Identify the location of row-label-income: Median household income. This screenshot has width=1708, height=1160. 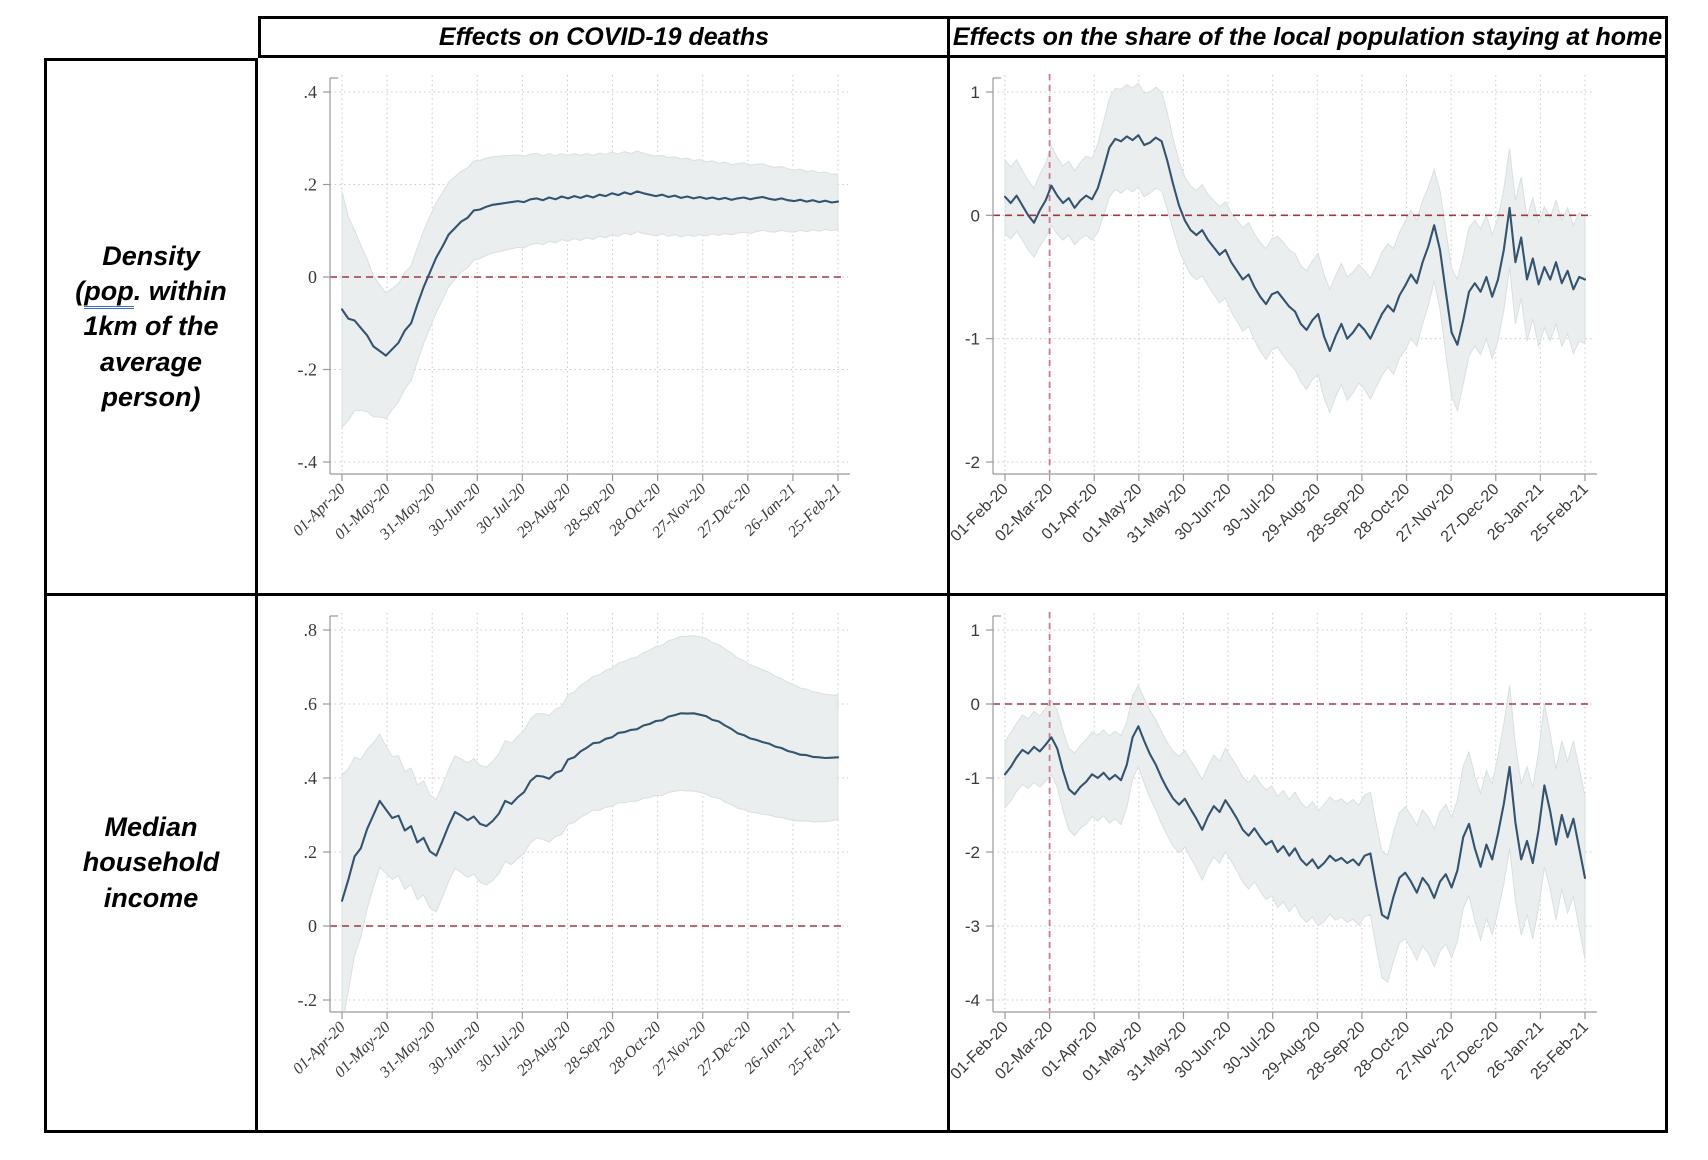
(151, 864).